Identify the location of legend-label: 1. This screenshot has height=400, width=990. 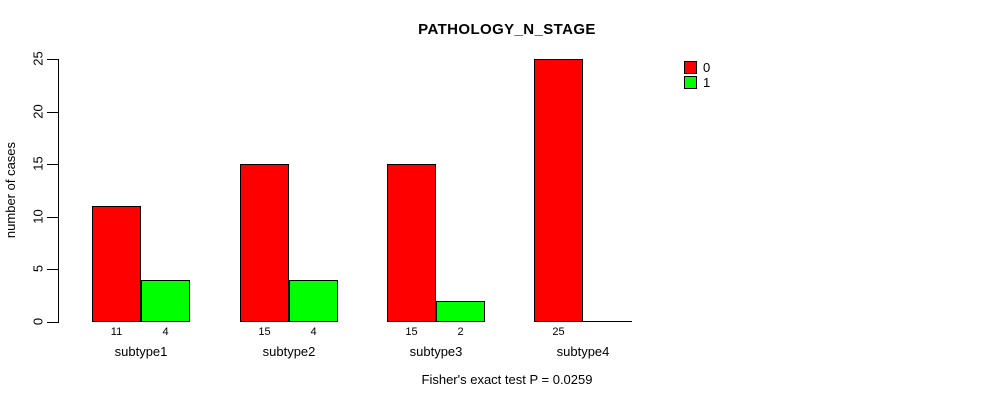
(707, 82).